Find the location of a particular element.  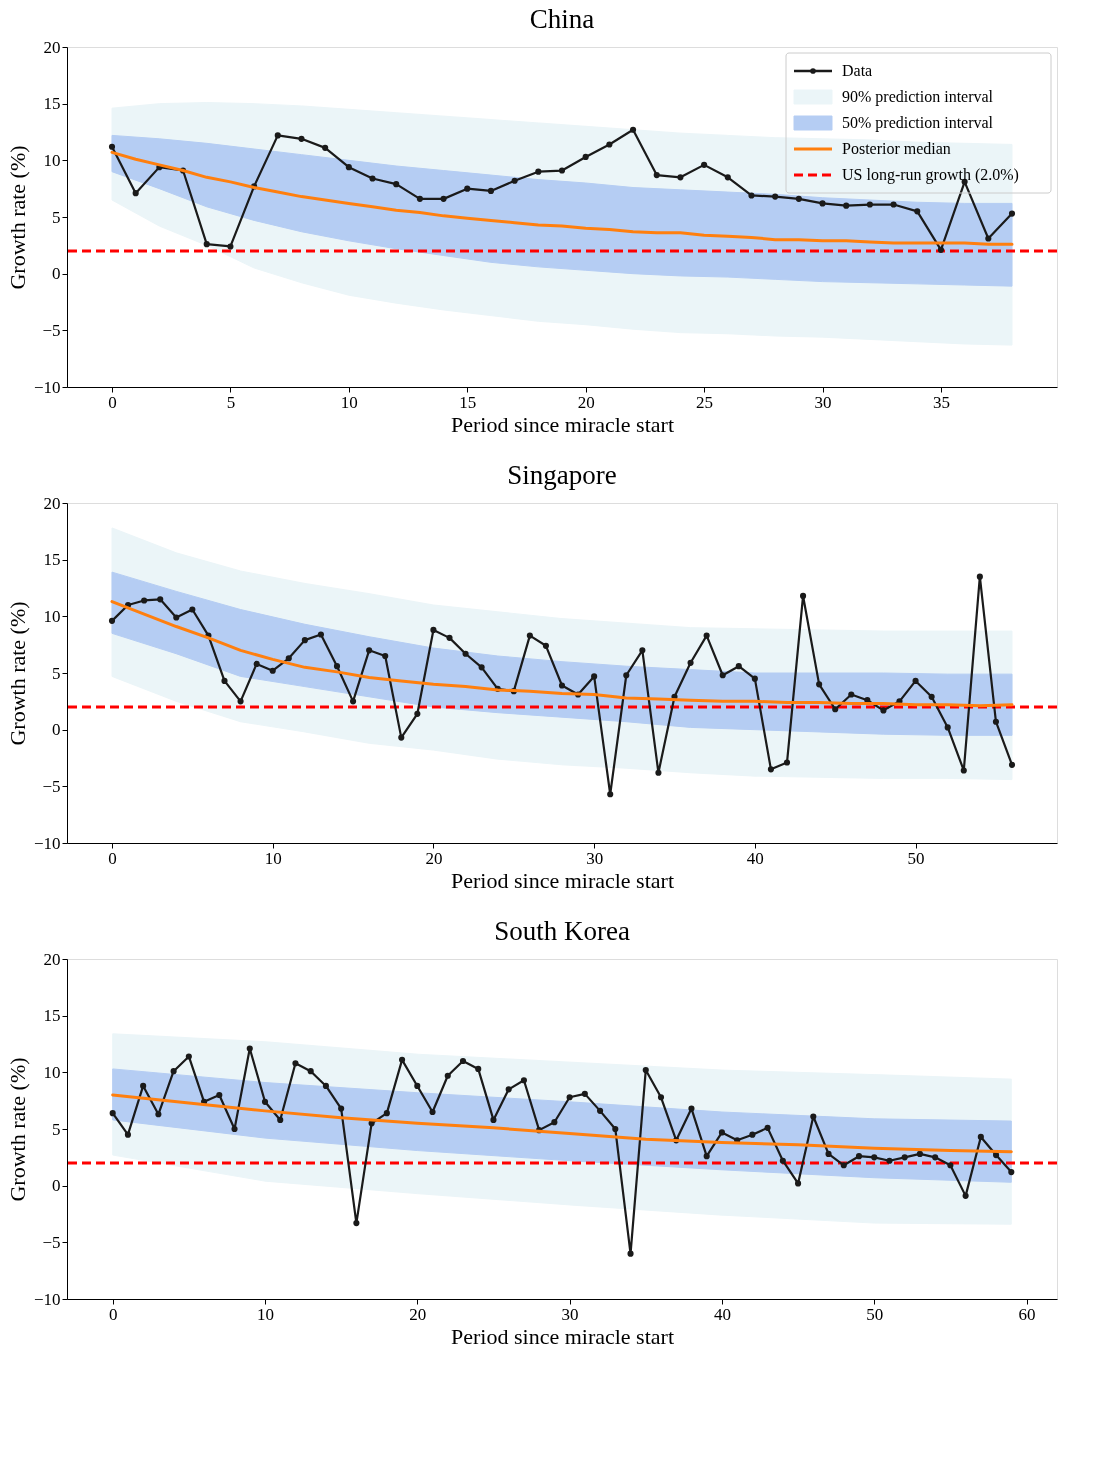

chart-title: South Korea is located at coordinates (562, 931).